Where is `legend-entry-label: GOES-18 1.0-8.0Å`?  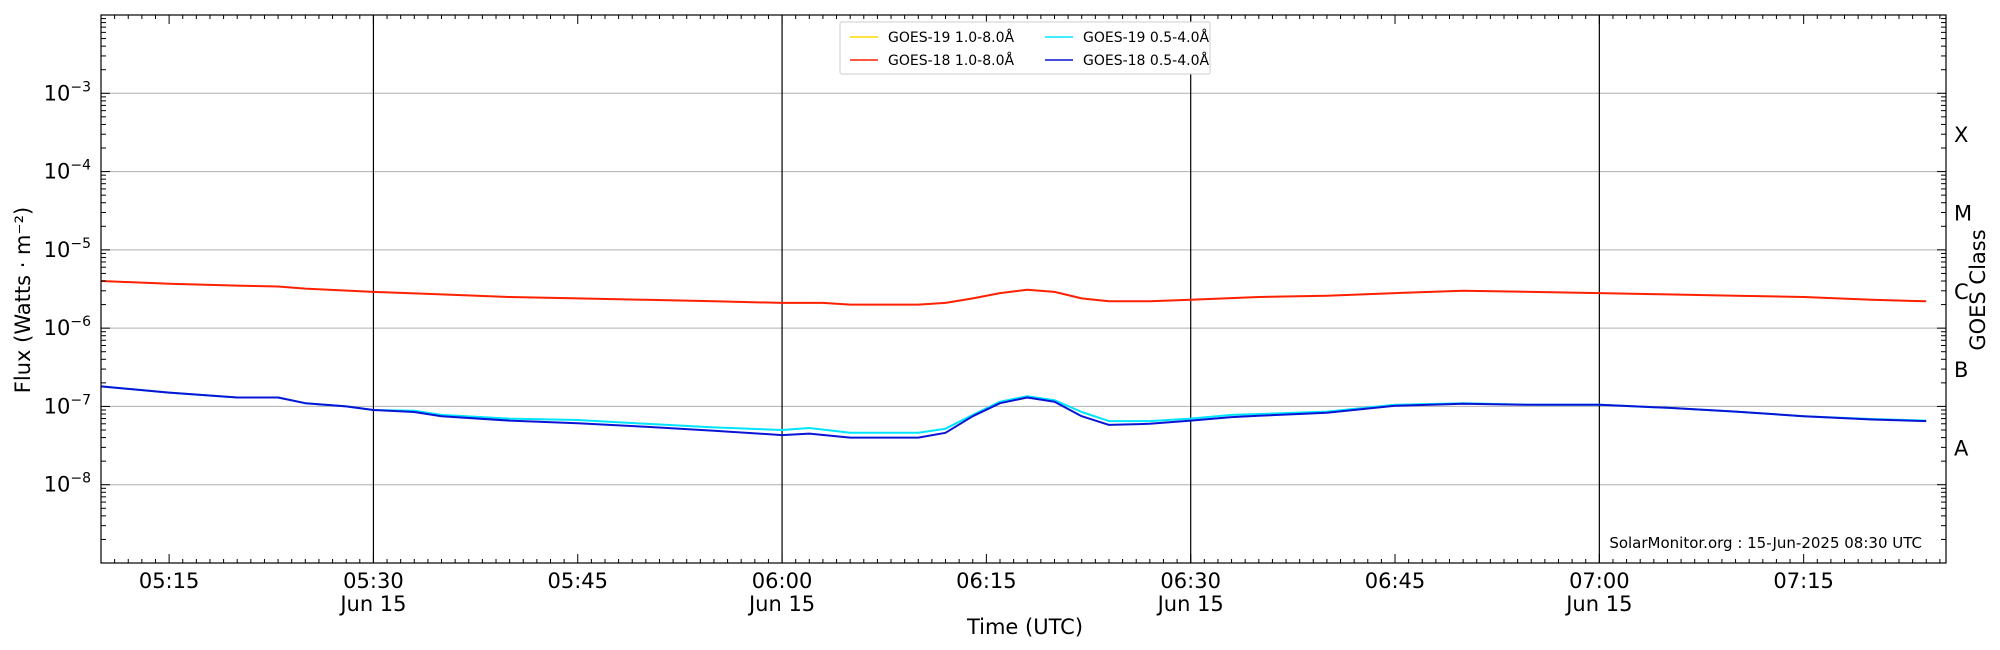
legend-entry-label: GOES-18 1.0-8.0Å is located at coordinates (951, 60).